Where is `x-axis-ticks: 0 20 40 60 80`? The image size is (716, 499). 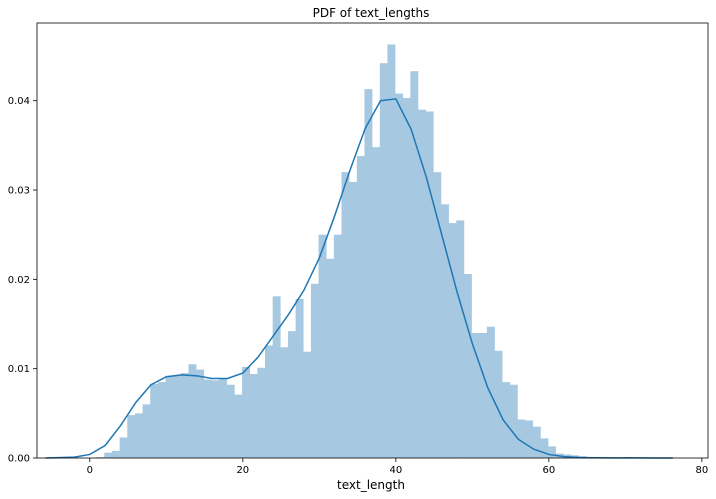 x-axis-ticks: 0 20 40 60 80 is located at coordinates (398, 467).